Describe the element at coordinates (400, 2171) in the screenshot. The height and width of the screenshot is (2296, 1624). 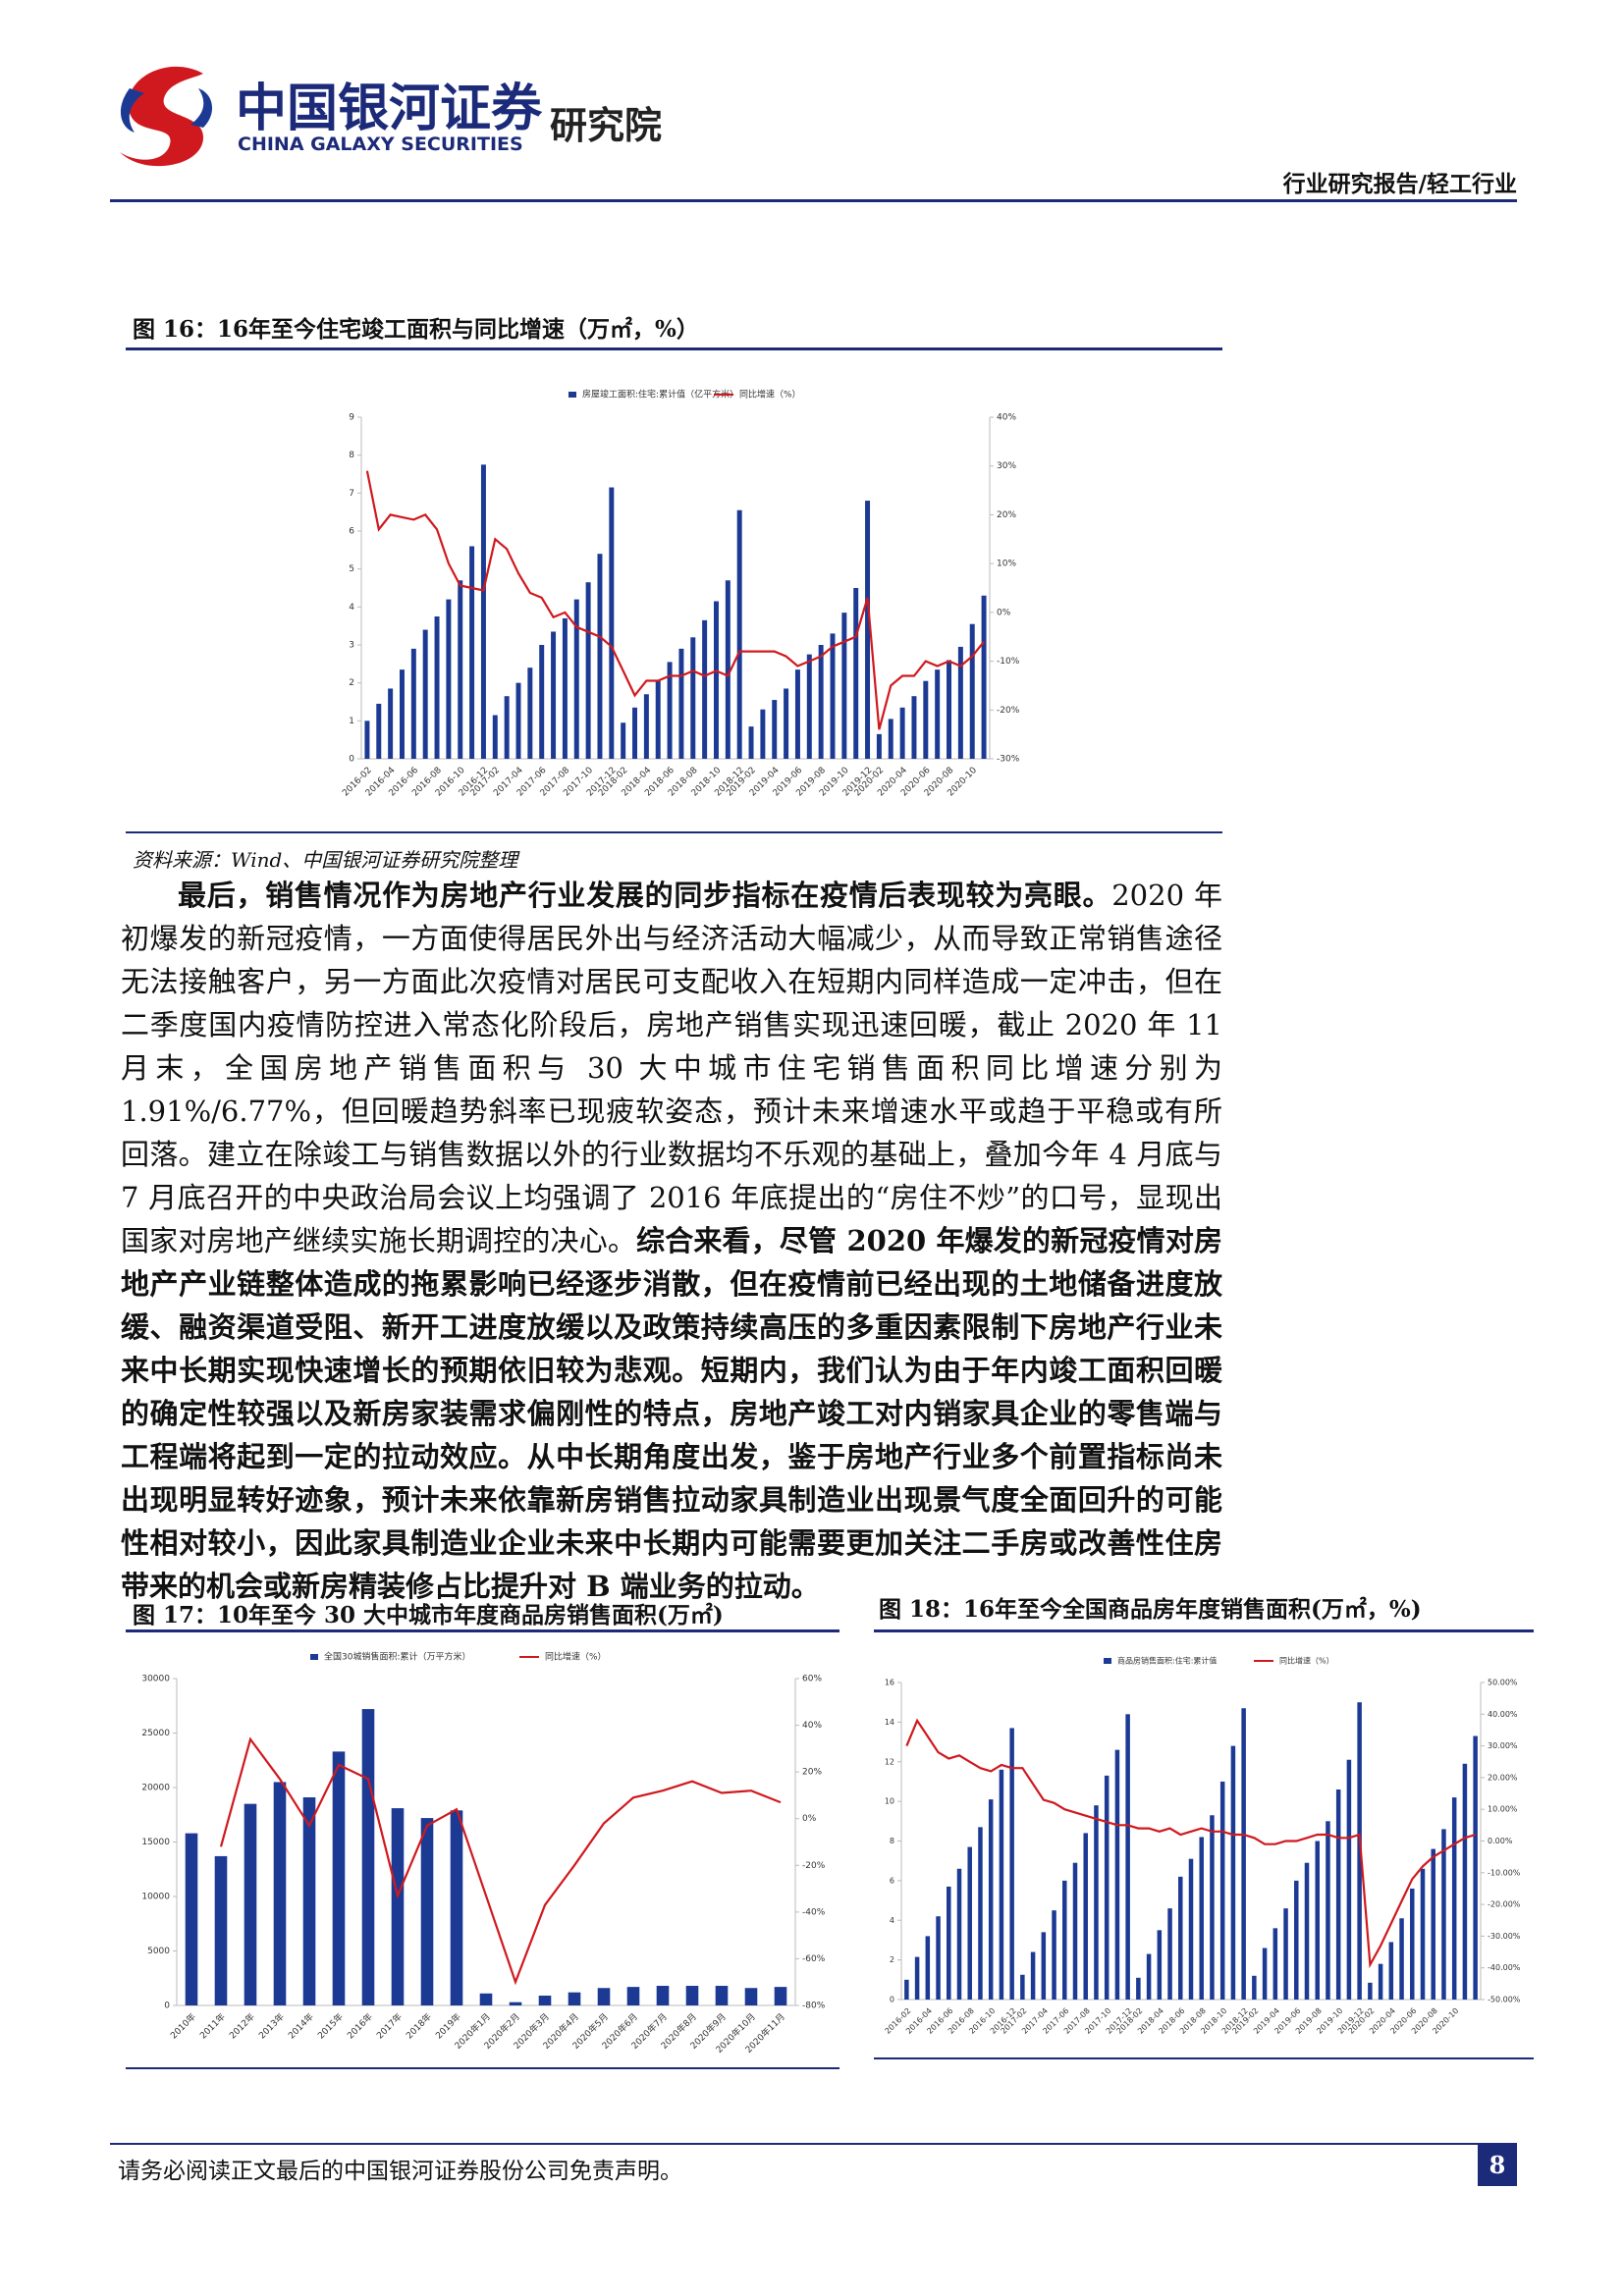
I see `disclaimer: 请务必阅读正文最后的中国银河证券股份公司免责声明。` at that location.